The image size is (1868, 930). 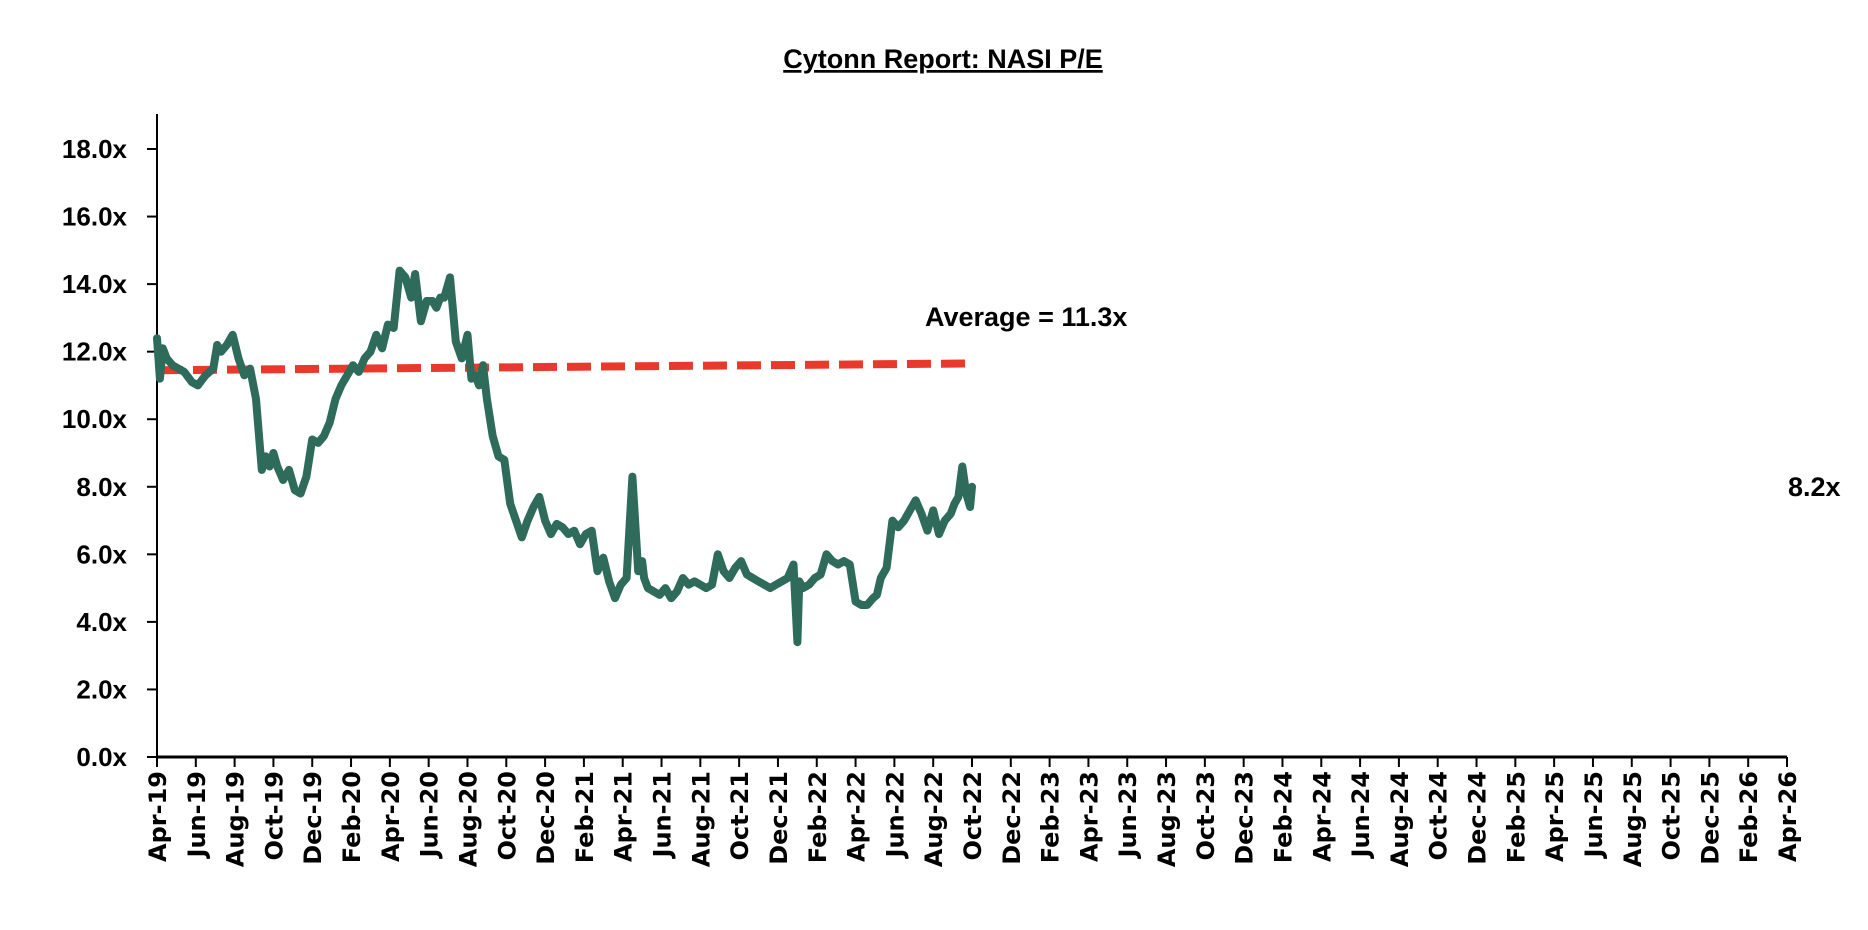 I want to click on x-tick-label: Oct-23, so click(x=1206, y=815).